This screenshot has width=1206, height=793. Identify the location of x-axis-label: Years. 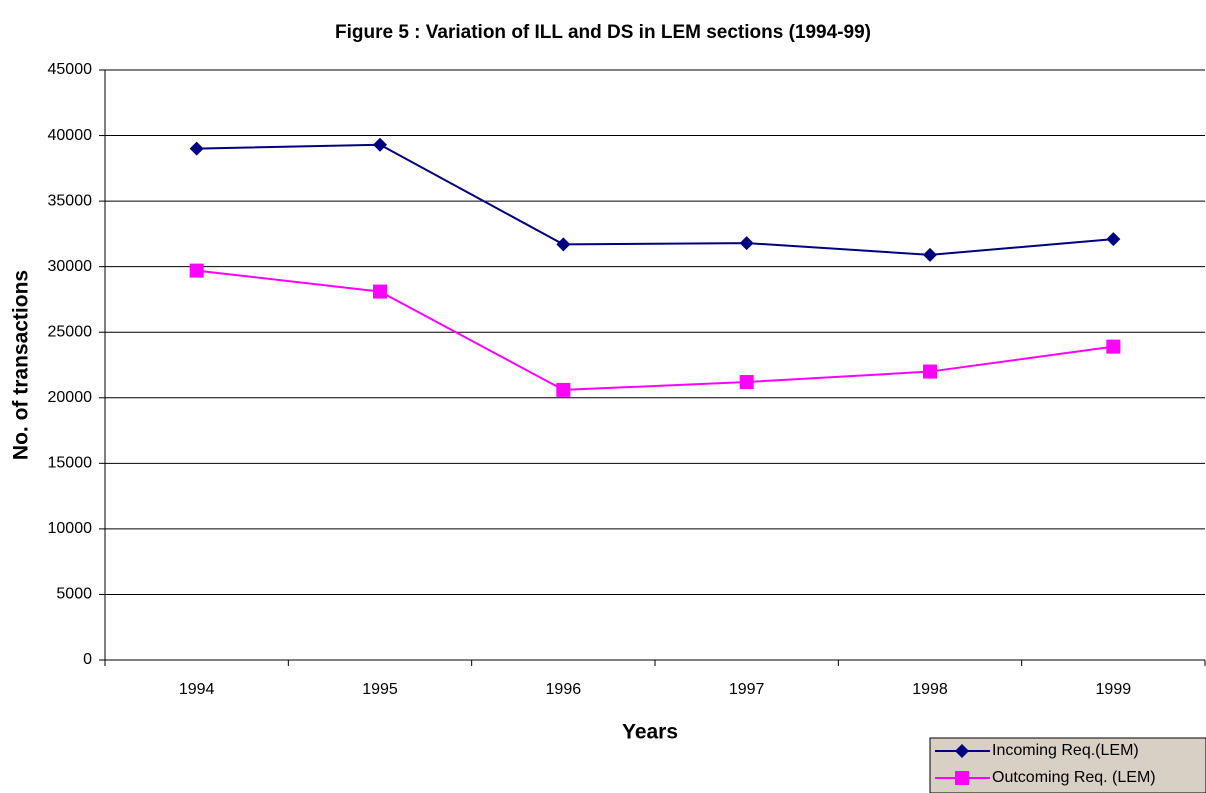
(650, 732).